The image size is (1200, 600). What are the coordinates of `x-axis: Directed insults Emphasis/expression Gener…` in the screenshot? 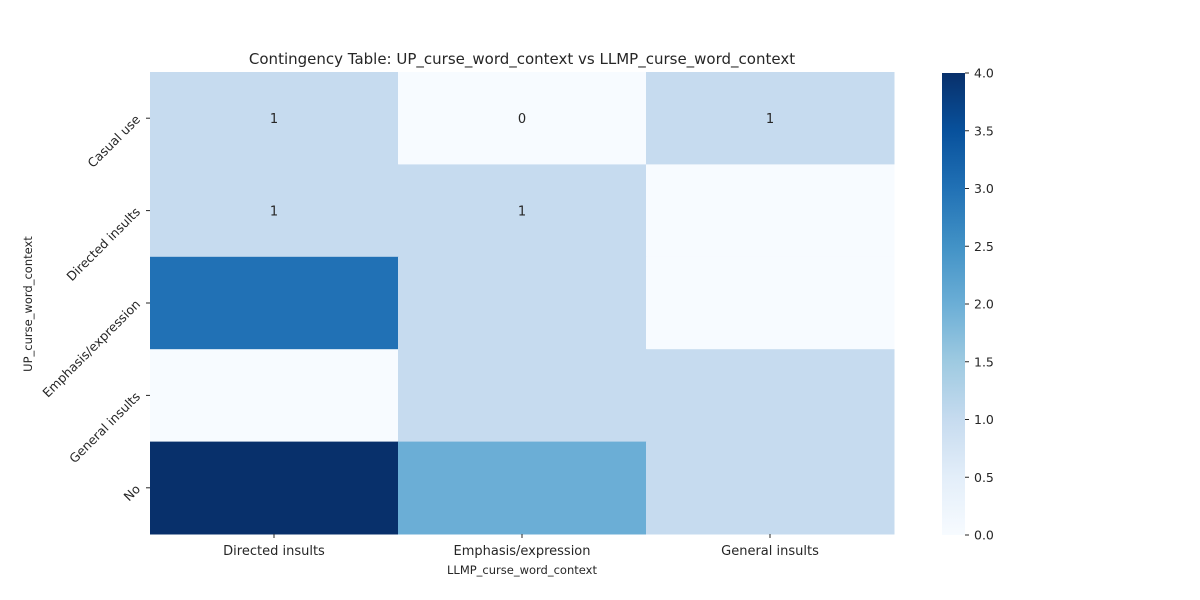 It's located at (521, 546).